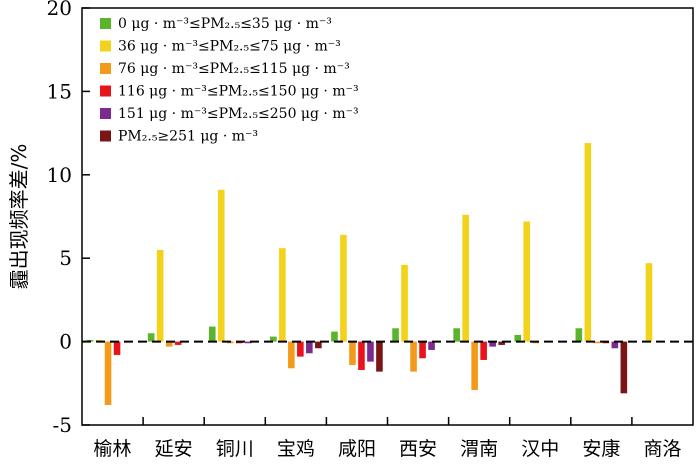  What do you see at coordinates (601, 449) in the screenshot?
I see `x-tick-label: 安康` at bounding box center [601, 449].